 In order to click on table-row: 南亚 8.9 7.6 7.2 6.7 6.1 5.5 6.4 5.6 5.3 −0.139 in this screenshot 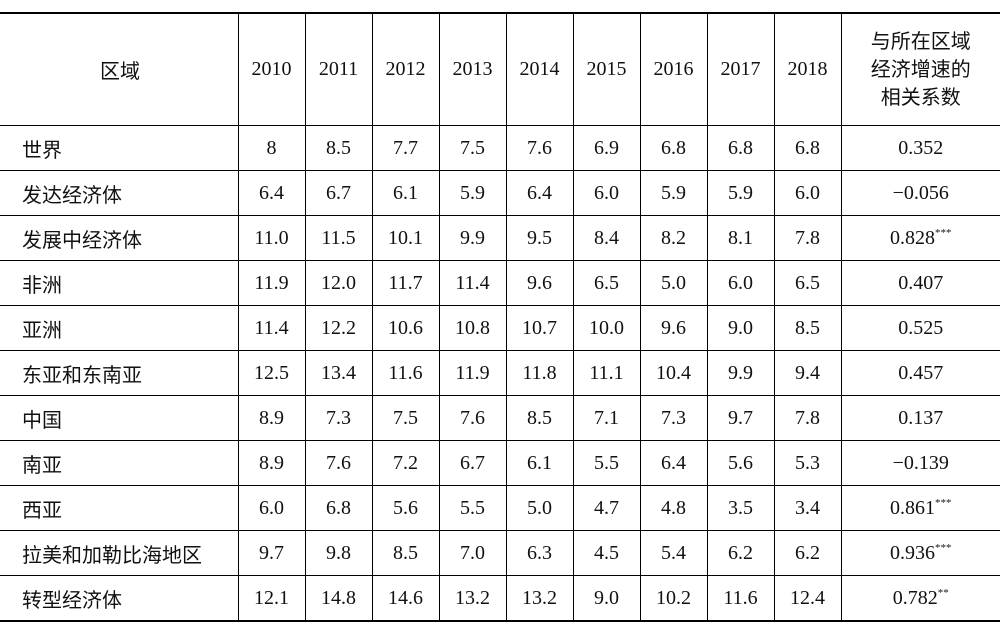, I will do `click(500, 463)`.